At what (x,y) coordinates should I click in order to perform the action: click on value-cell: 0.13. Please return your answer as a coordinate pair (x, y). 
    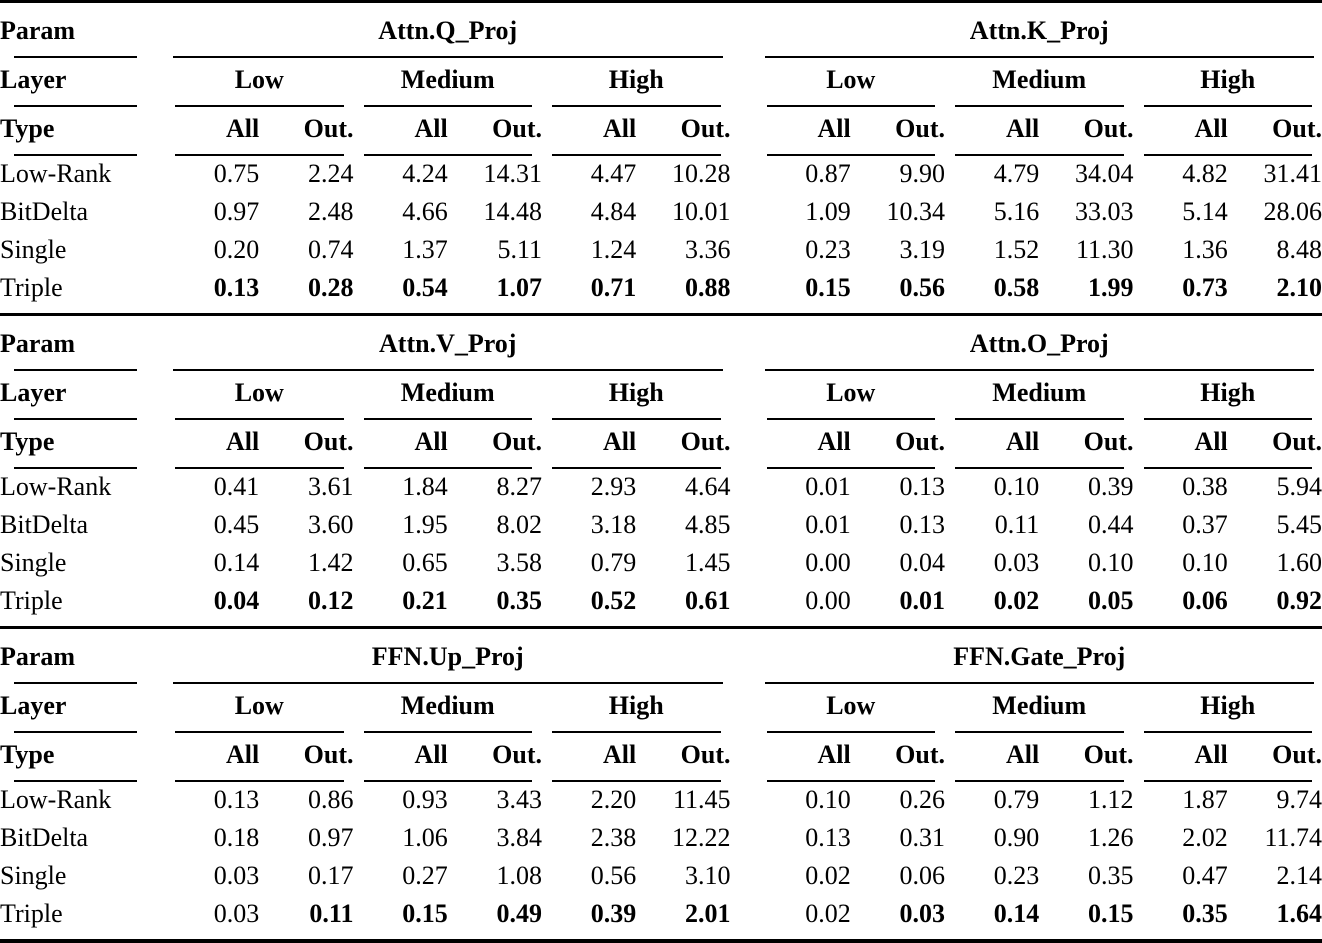
    Looking at the image, I should click on (922, 524).